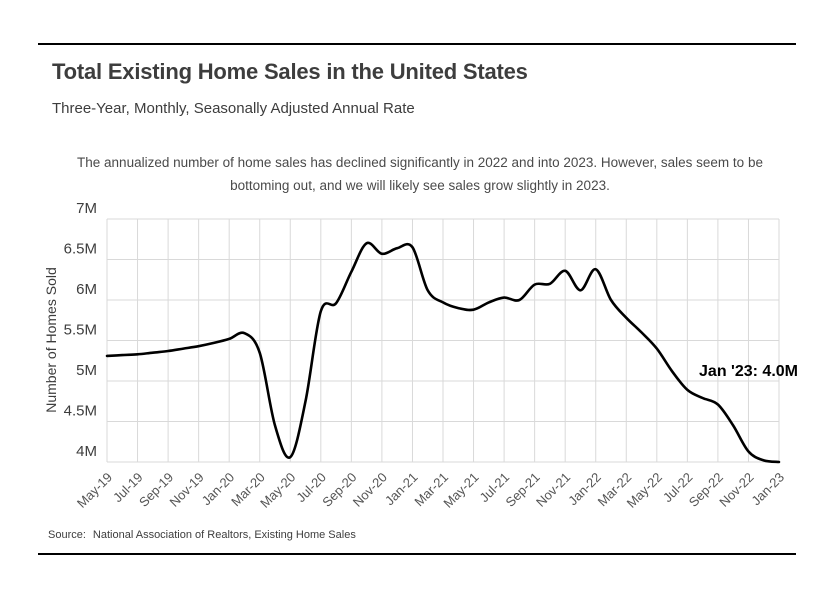 The image size is (832, 592). What do you see at coordinates (80, 411) in the screenshot?
I see `y-tick-label: 4.5M` at bounding box center [80, 411].